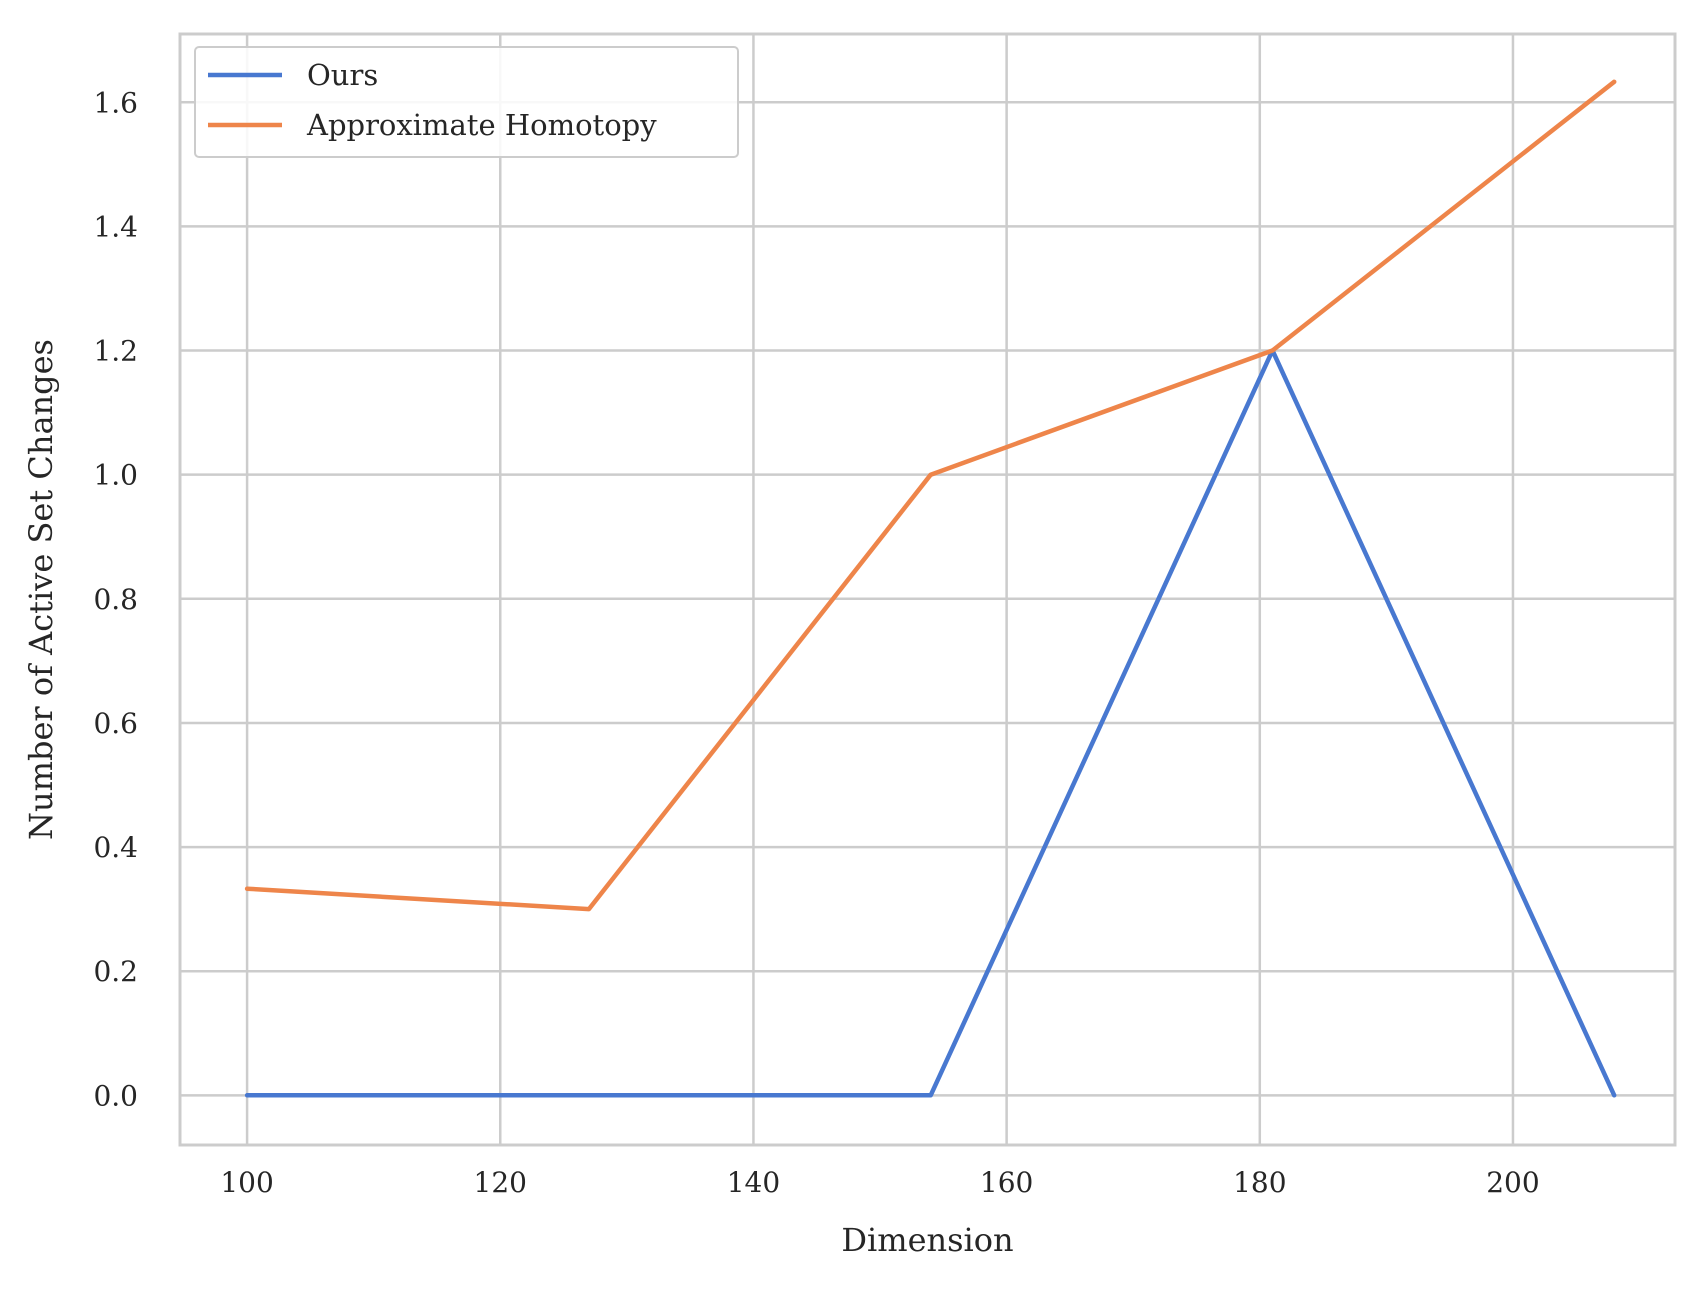 This screenshot has width=1695, height=1293. What do you see at coordinates (500, 1182) in the screenshot?
I see `x-tick-label: 120` at bounding box center [500, 1182].